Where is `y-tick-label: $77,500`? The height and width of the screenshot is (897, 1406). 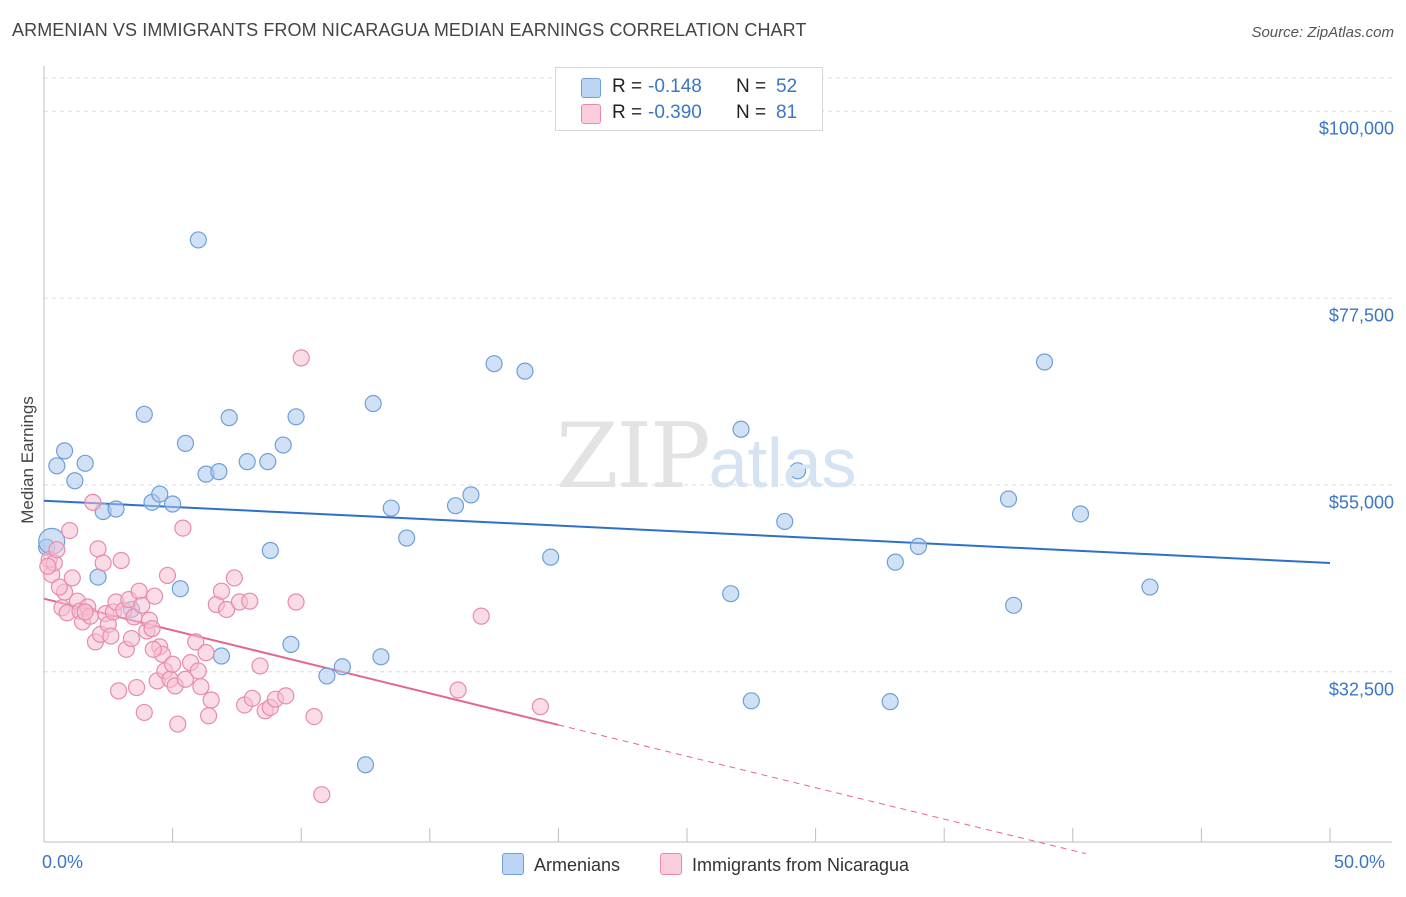 y-tick-label: $77,500 is located at coordinates (1361, 315).